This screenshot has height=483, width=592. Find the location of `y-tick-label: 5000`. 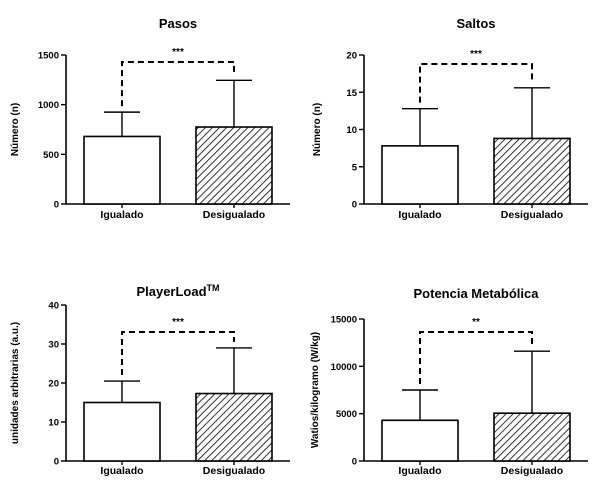

y-tick-label: 5000 is located at coordinates (346, 414).